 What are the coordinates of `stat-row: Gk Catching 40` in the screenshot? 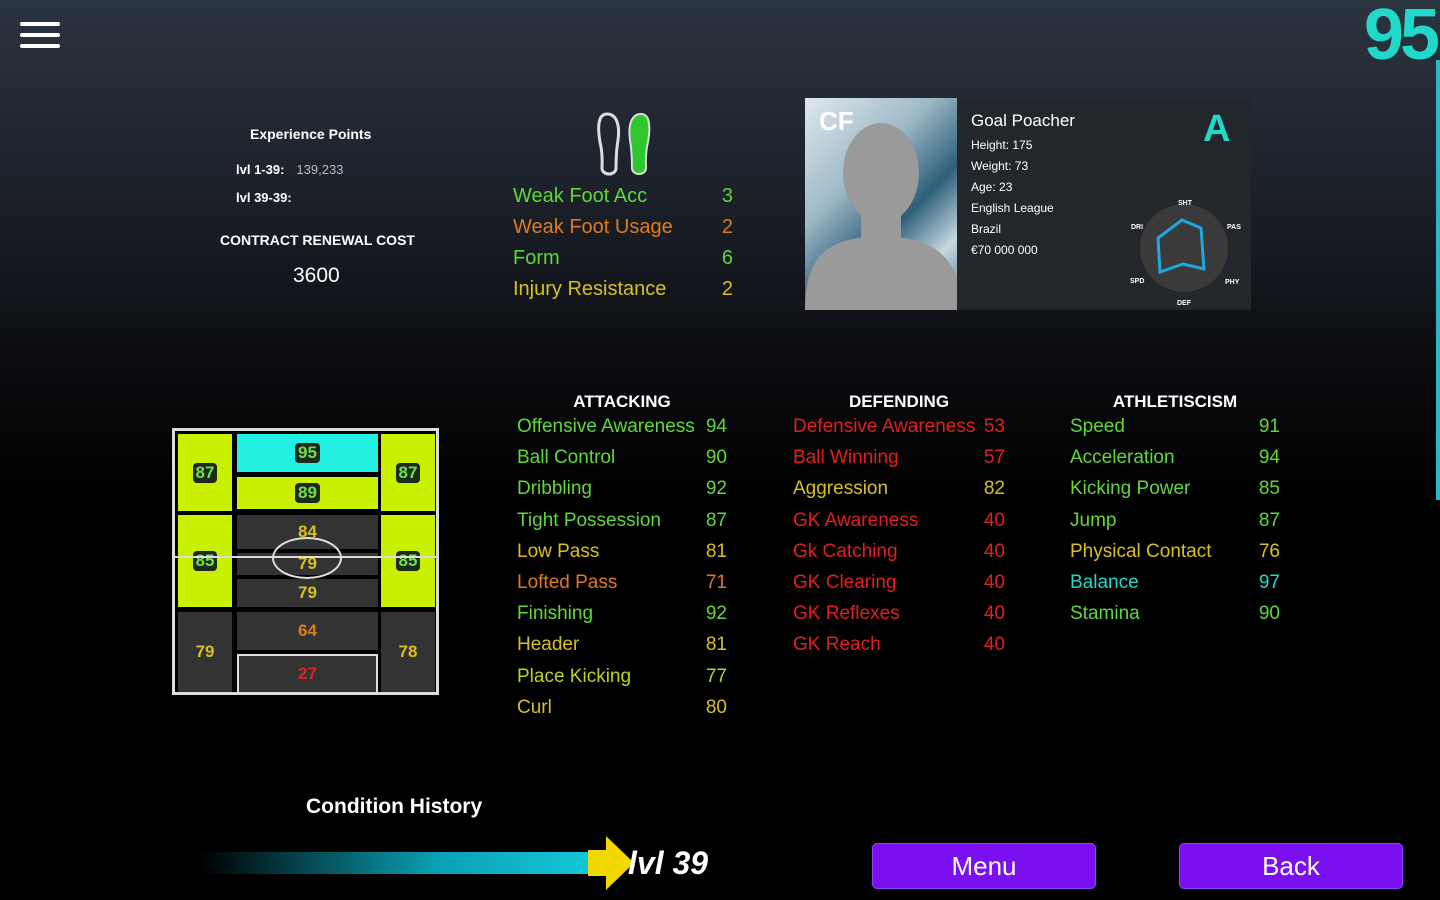 It's located at (899, 556).